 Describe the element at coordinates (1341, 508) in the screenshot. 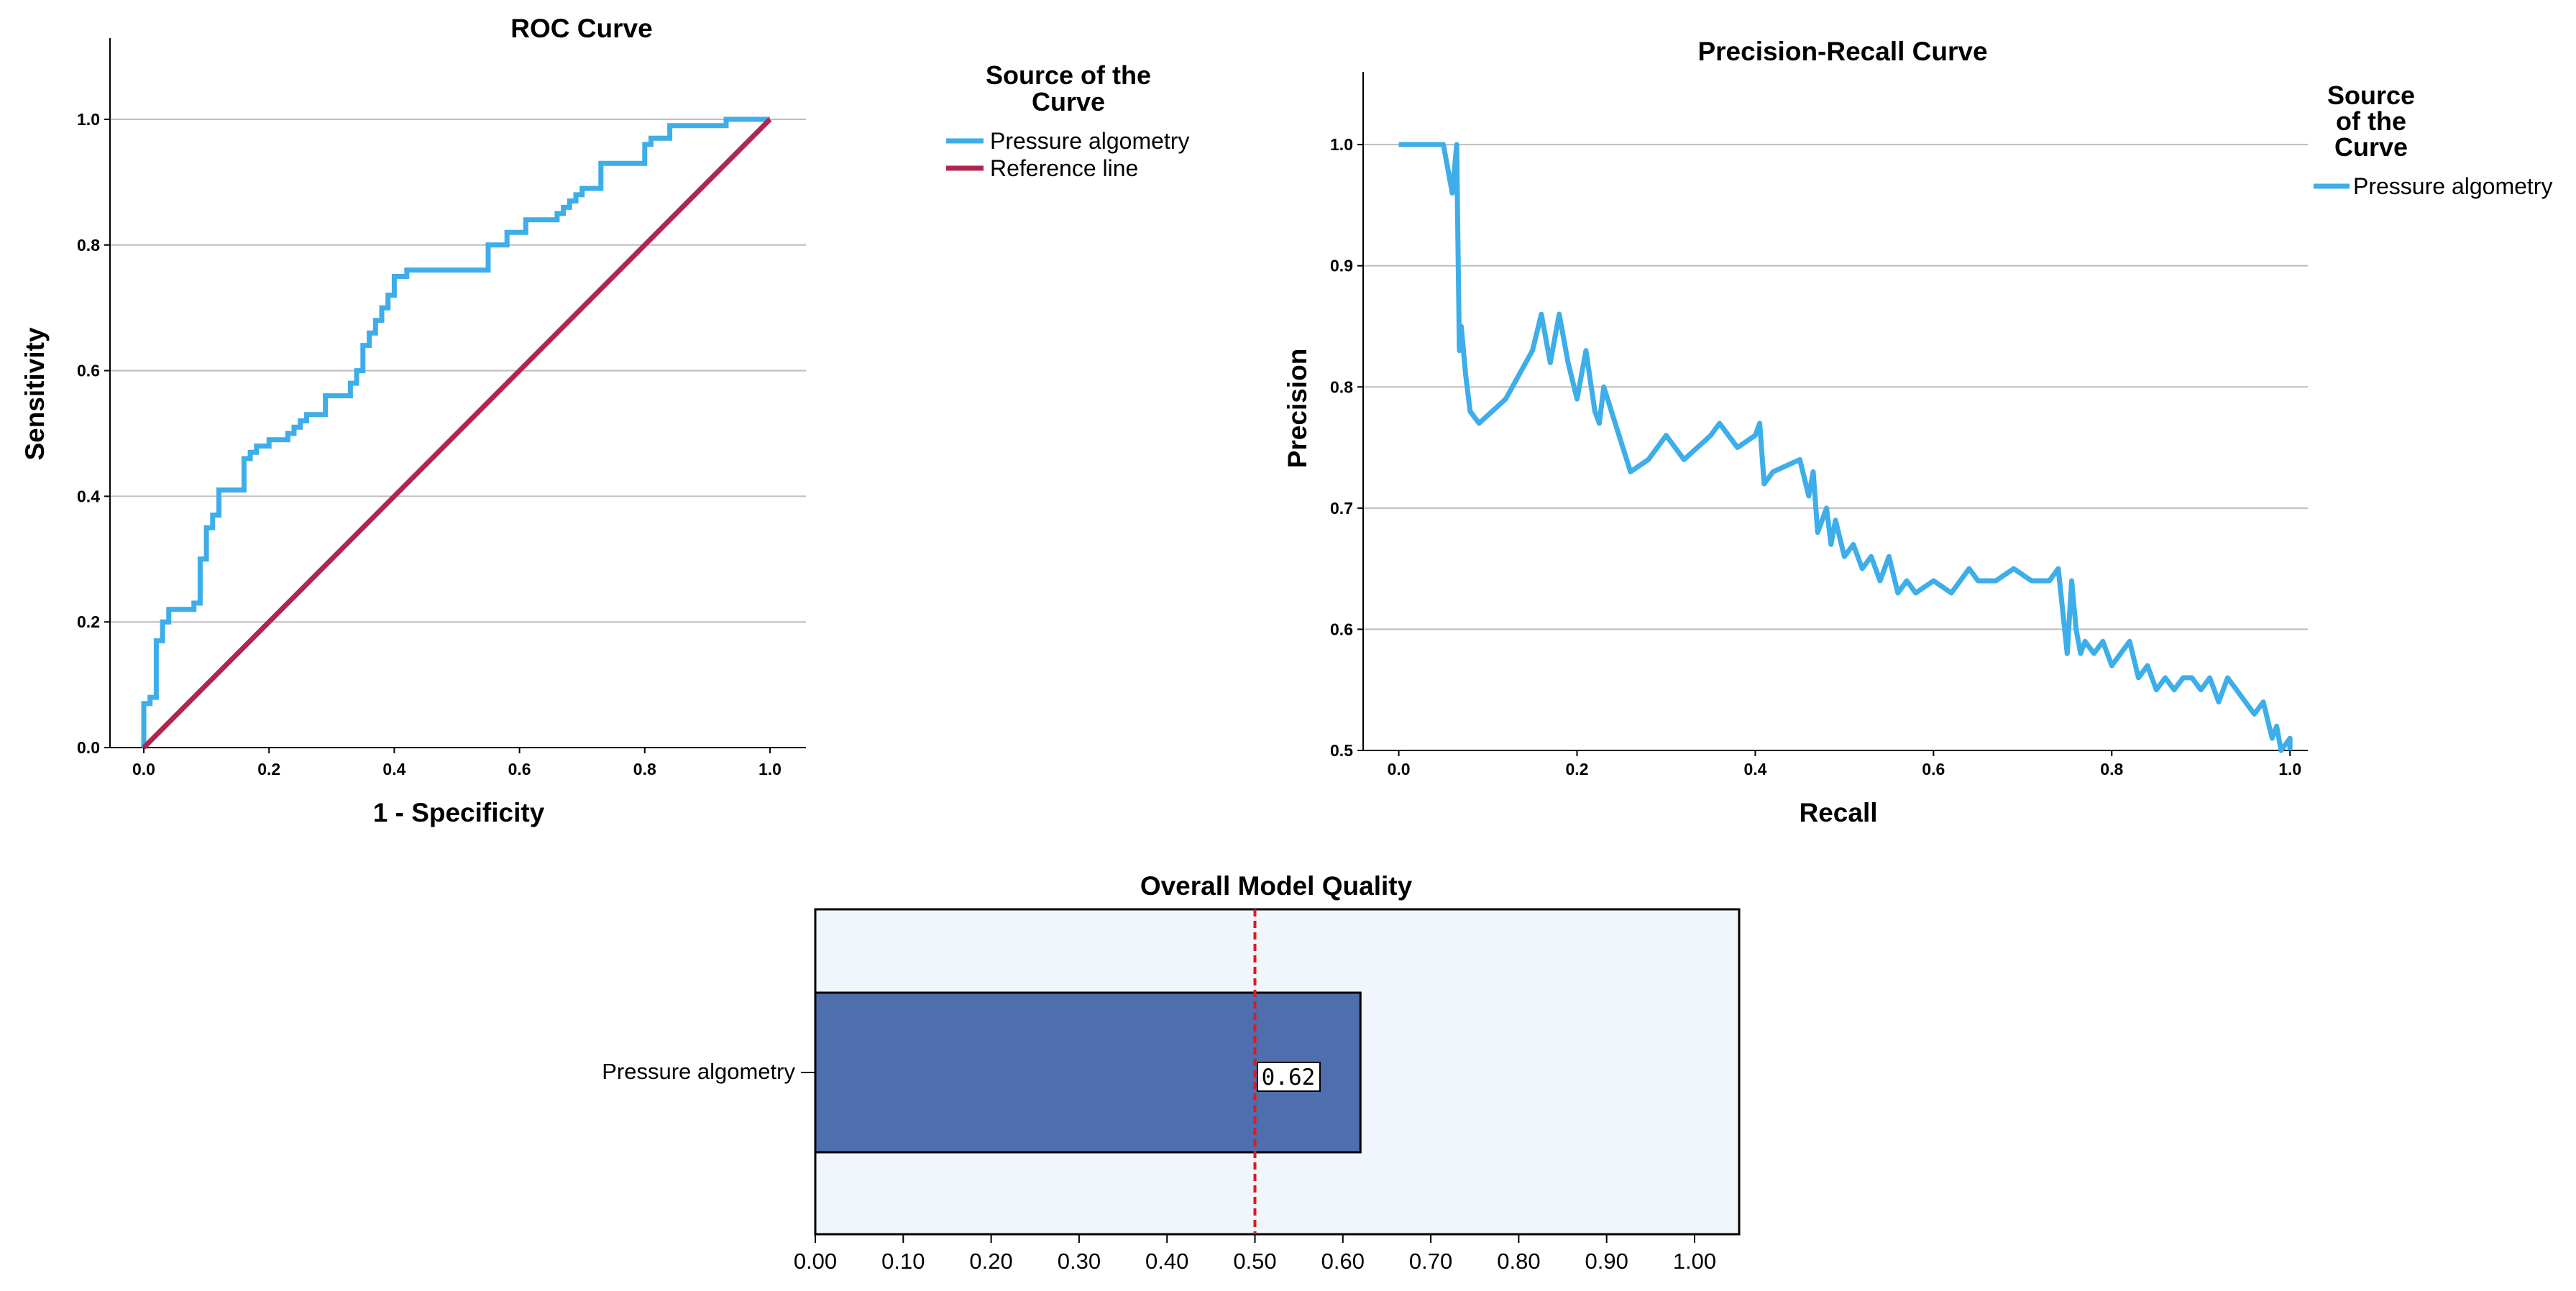

I see `pr-y-tick-label: 0.7` at that location.